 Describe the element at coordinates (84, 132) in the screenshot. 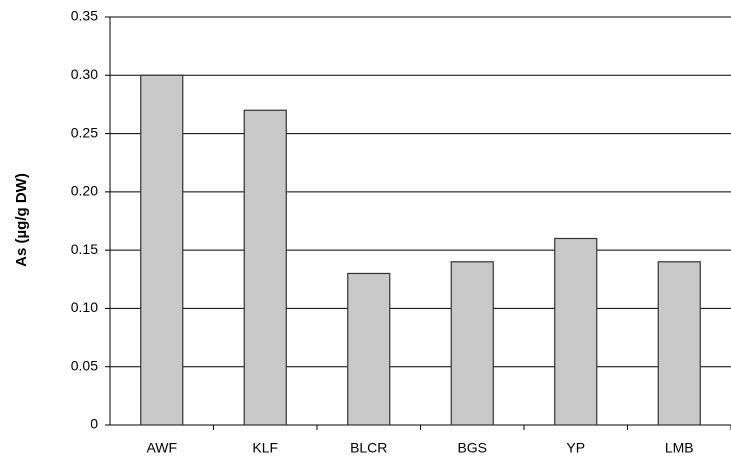

I see `y-tick-label: 0.25` at that location.